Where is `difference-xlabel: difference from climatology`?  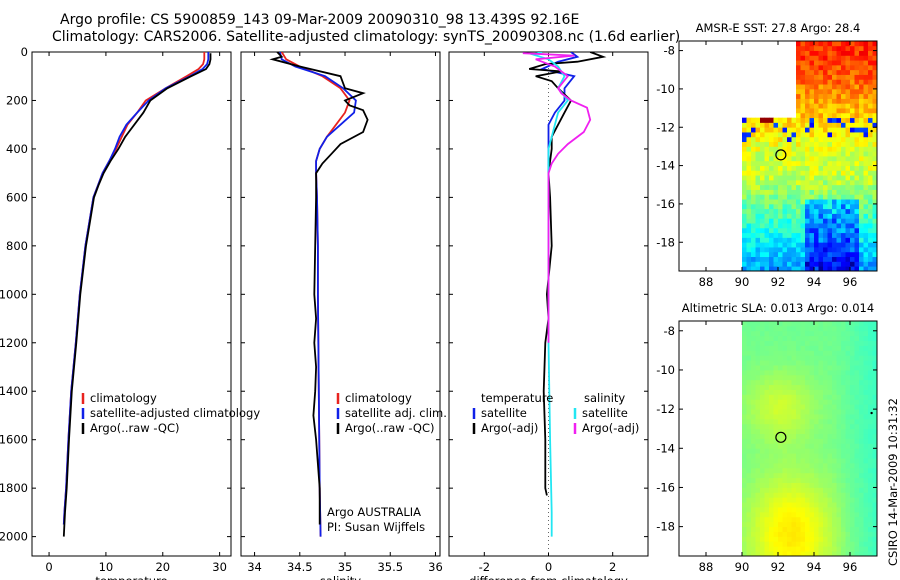 difference-xlabel: difference from climatology is located at coordinates (548, 577).